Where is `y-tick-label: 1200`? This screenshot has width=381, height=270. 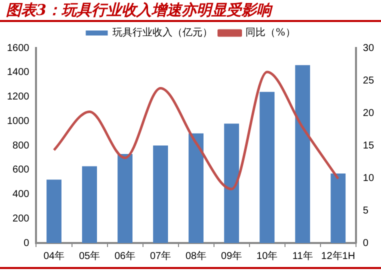
y-tick-label: 1200 is located at coordinates (18, 97).